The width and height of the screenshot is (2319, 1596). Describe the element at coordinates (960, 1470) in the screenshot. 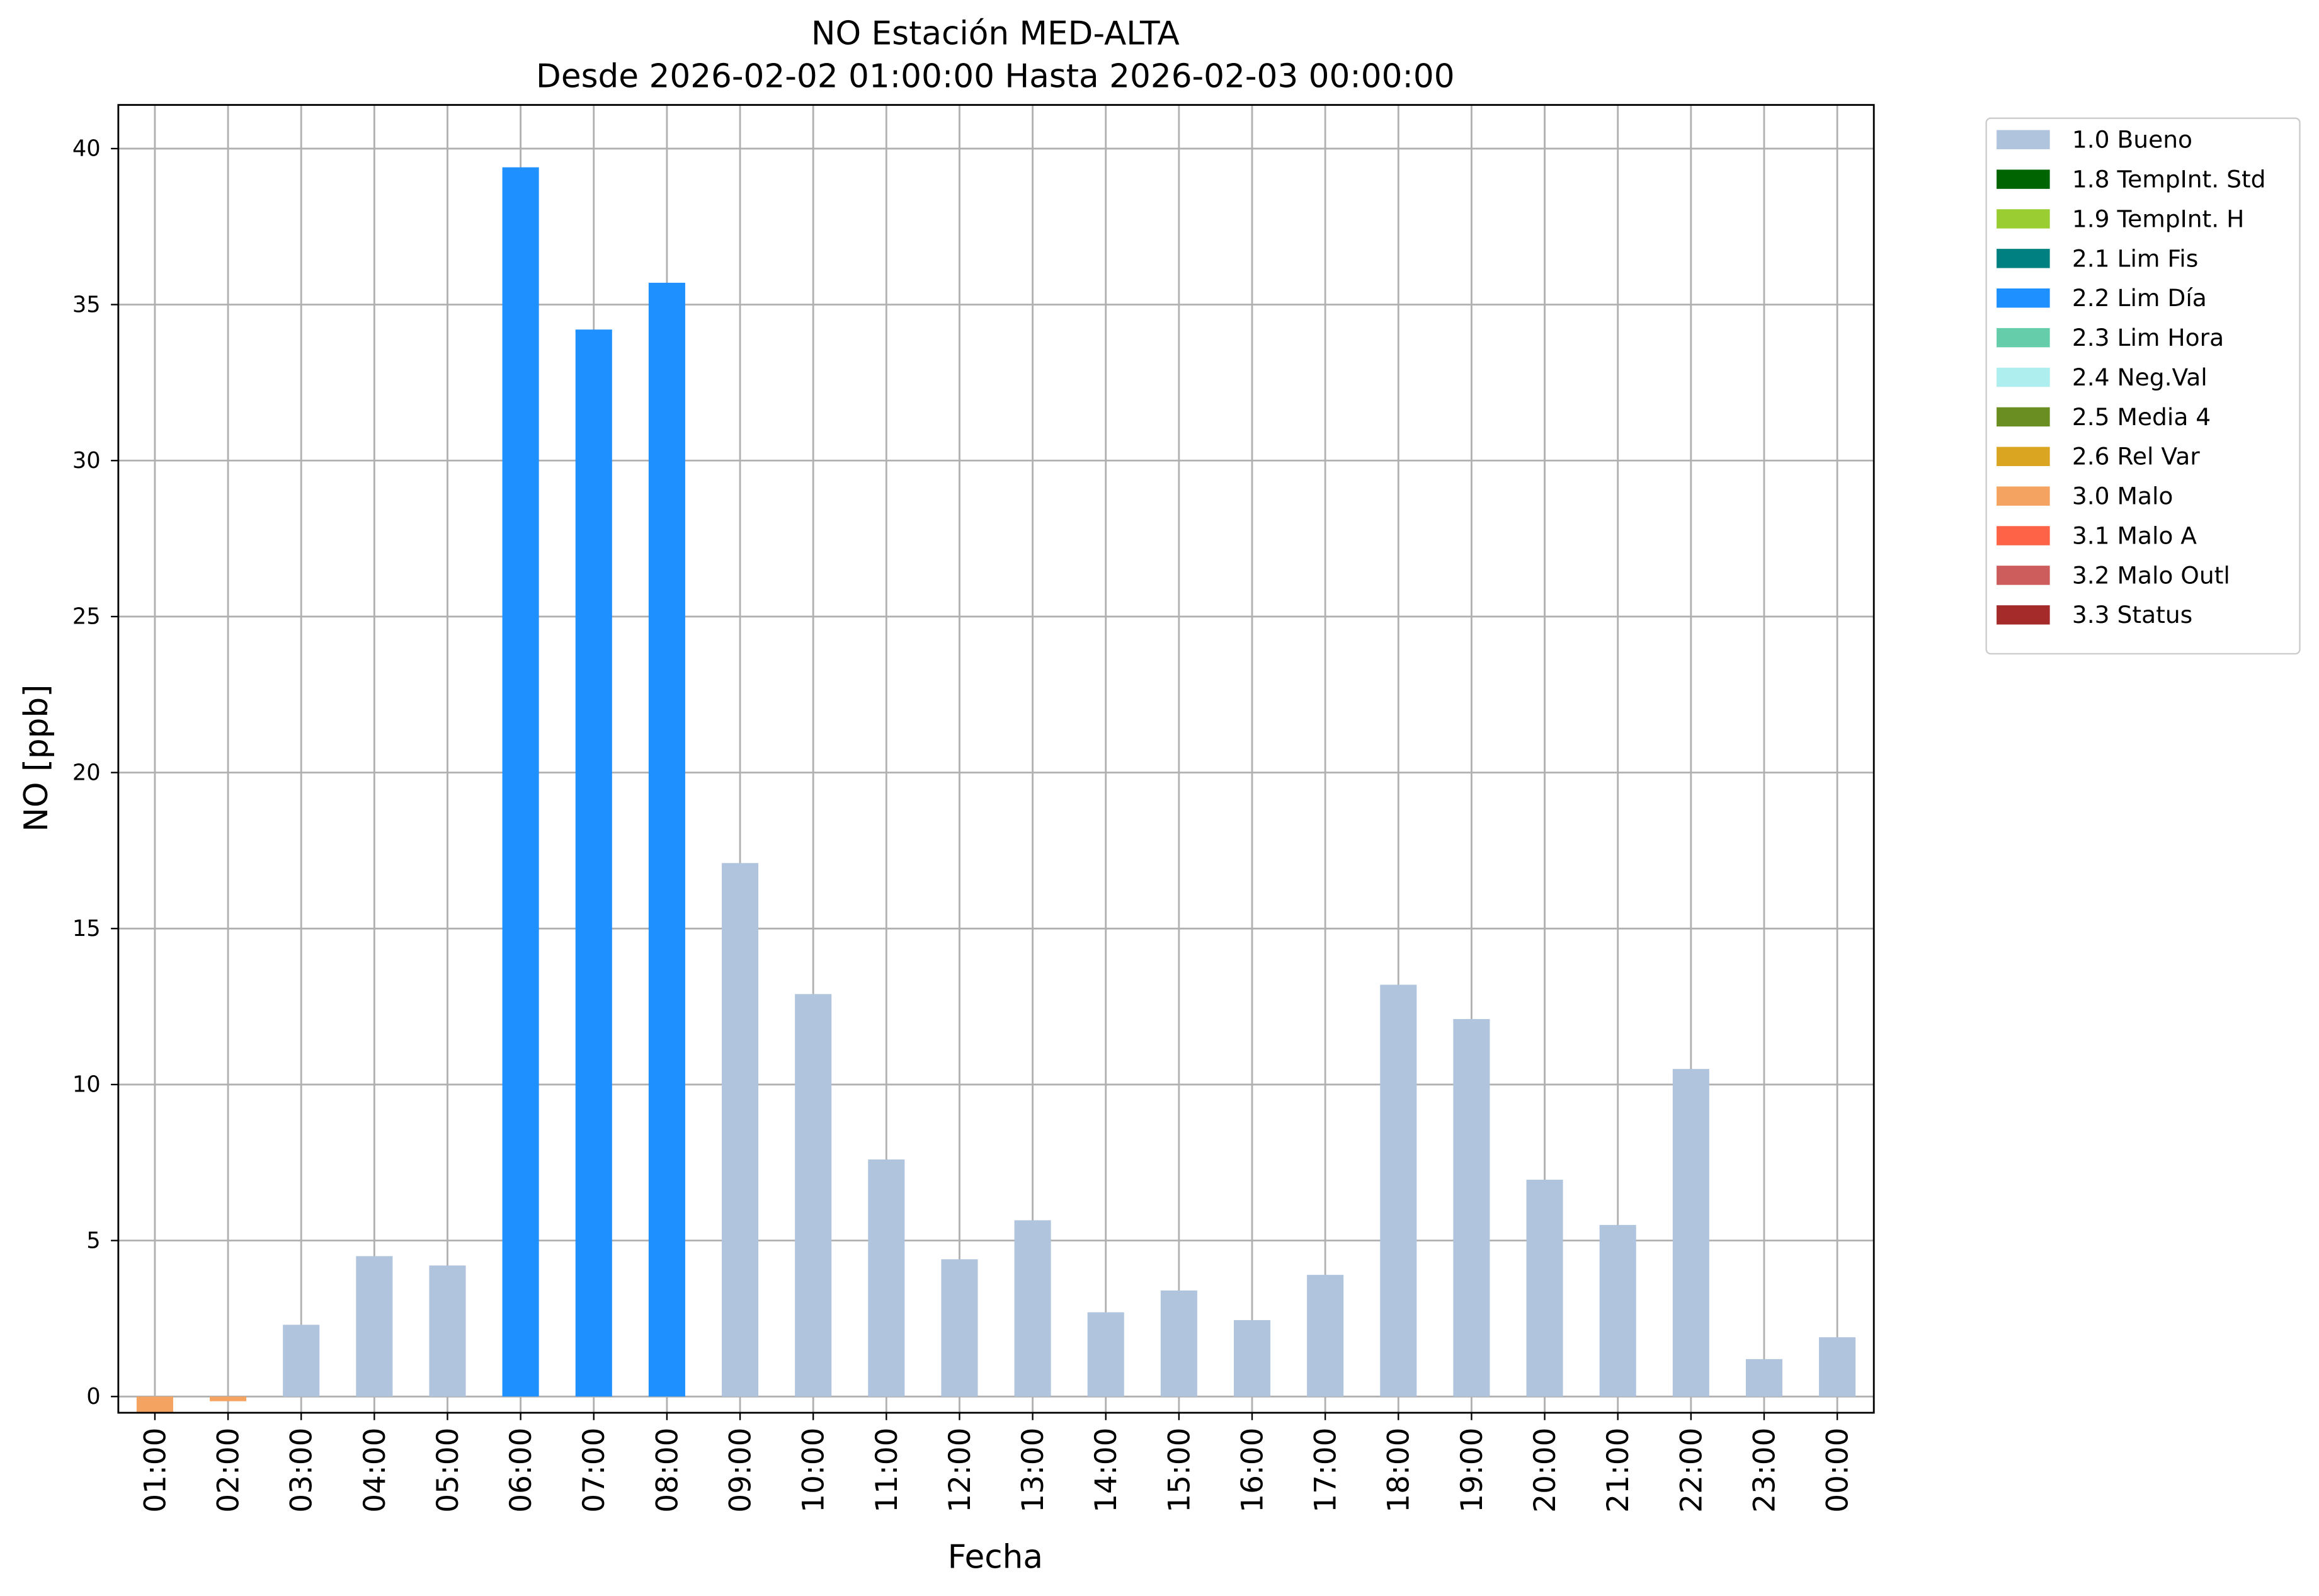

I see `x-tick-label: 12:00` at that location.